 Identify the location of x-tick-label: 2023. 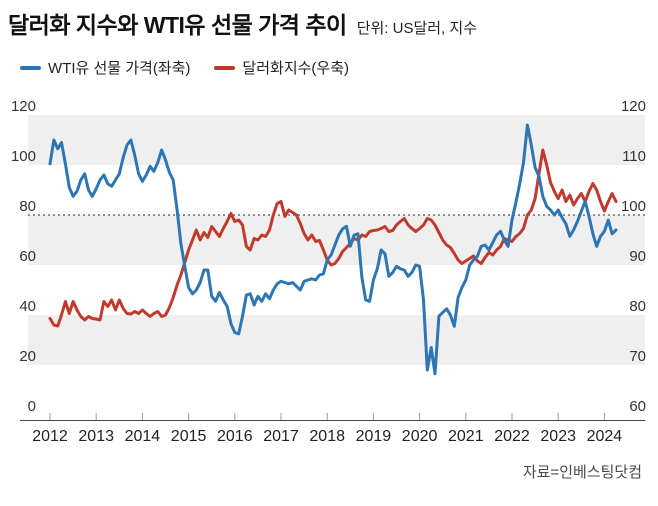
(558, 436).